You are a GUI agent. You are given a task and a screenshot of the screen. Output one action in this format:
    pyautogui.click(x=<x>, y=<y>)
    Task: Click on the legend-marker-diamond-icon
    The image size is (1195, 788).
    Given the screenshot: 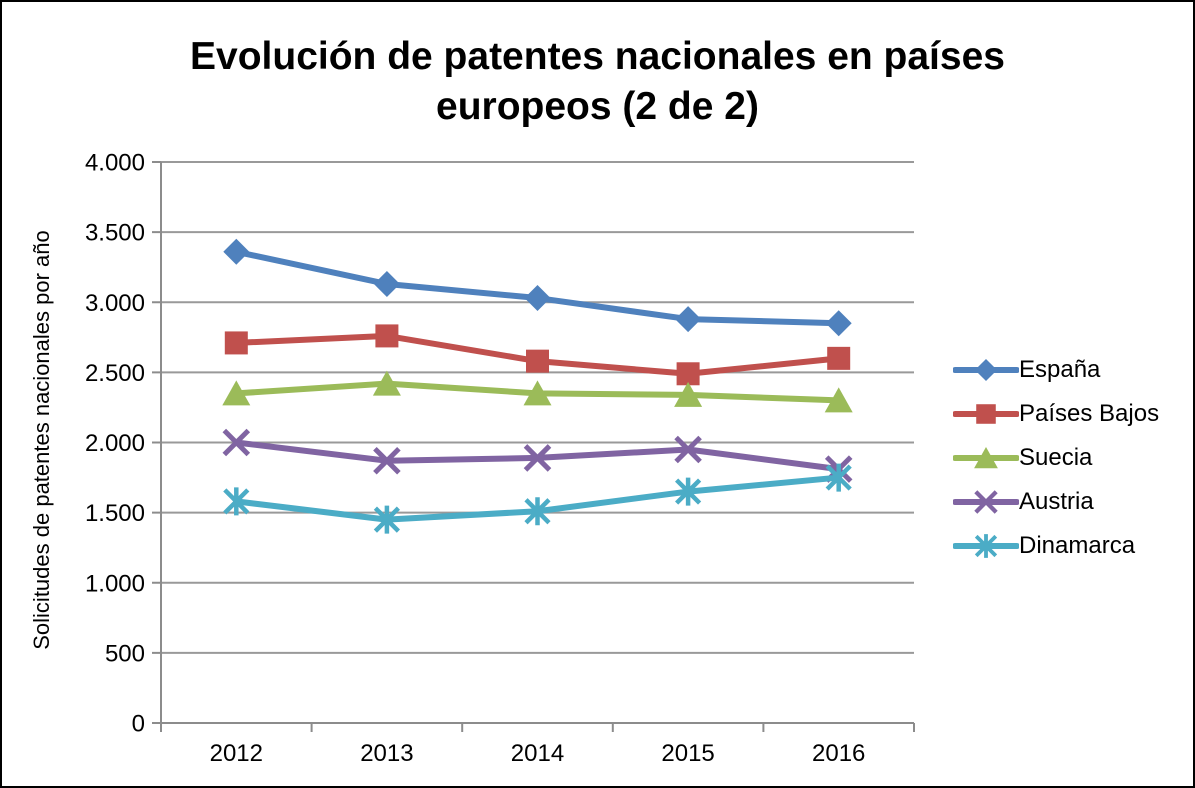 What is the action you would take?
    pyautogui.click(x=986, y=370)
    